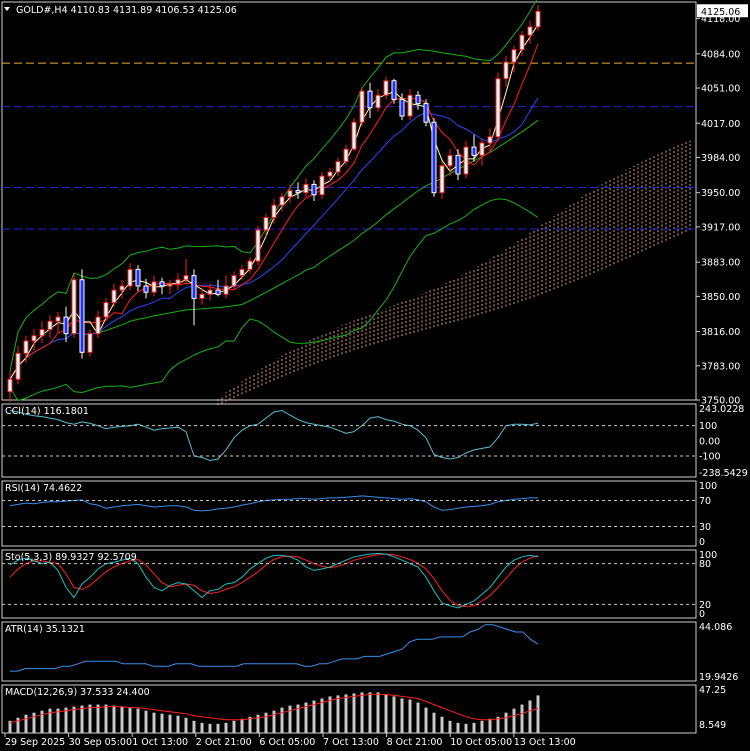 This screenshot has width=750, height=751. I want to click on indicator-title: CCI(14) 116.1801, so click(47, 411).